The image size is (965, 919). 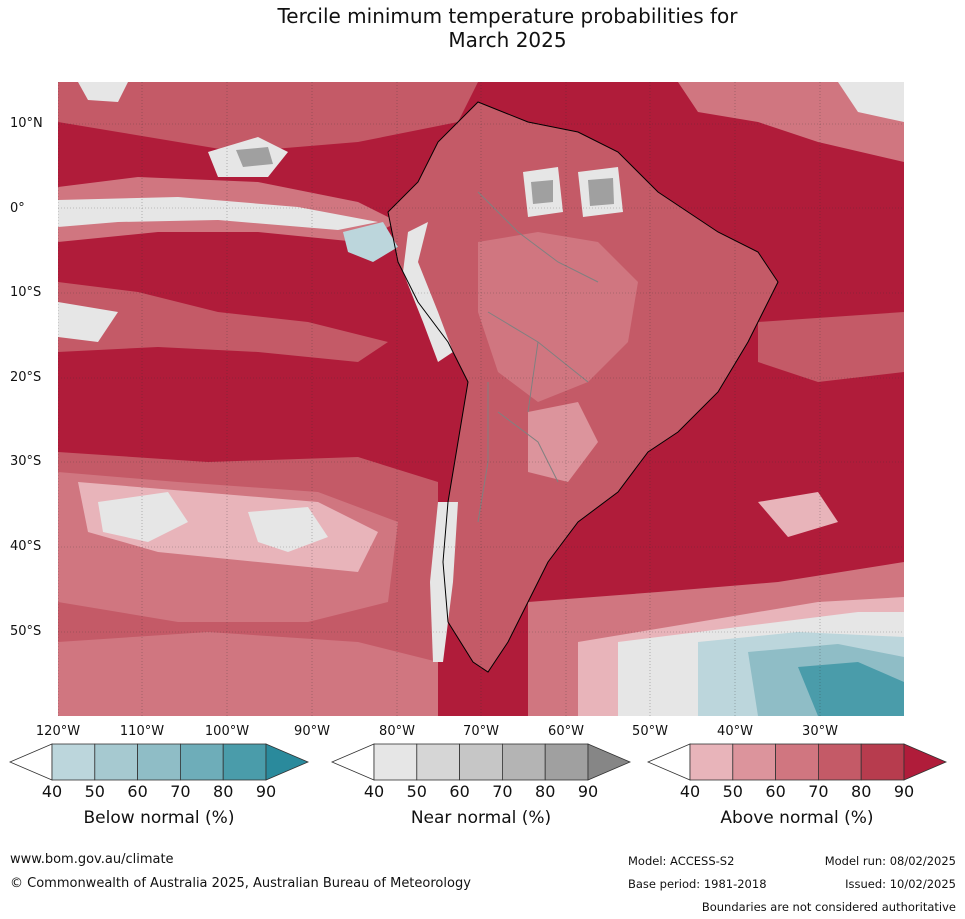 What do you see at coordinates (180, 791) in the screenshot?
I see `colorbar-below-tick-label: 70` at bounding box center [180, 791].